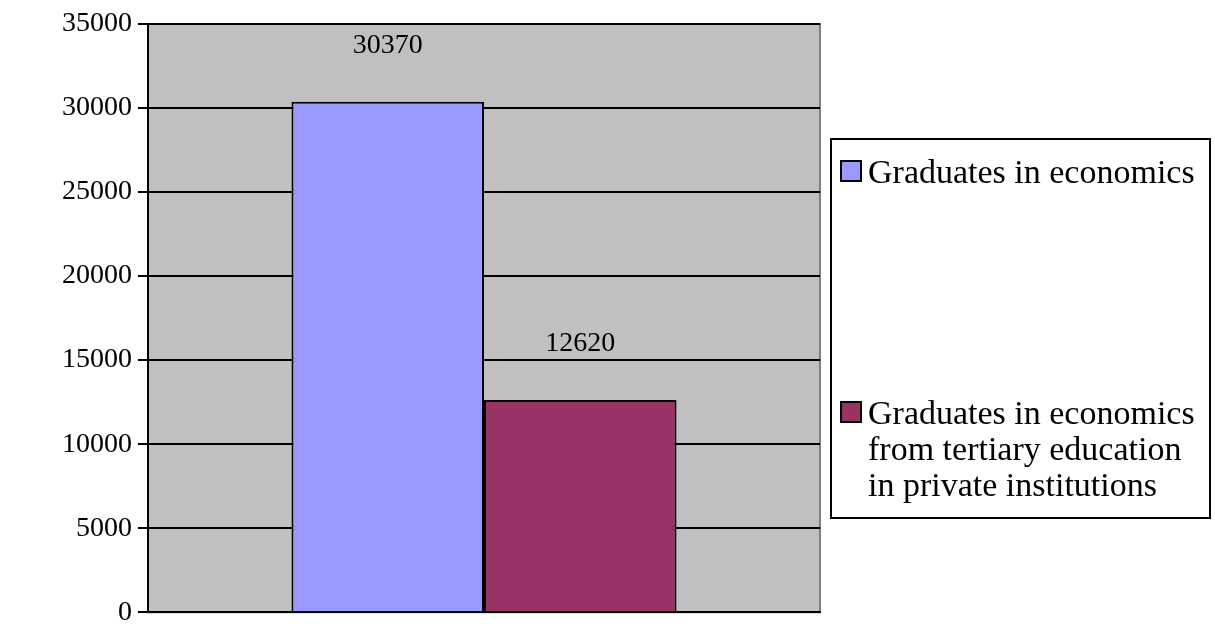 The width and height of the screenshot is (1215, 635). I want to click on y-tick-label: 35000, so click(97, 22).